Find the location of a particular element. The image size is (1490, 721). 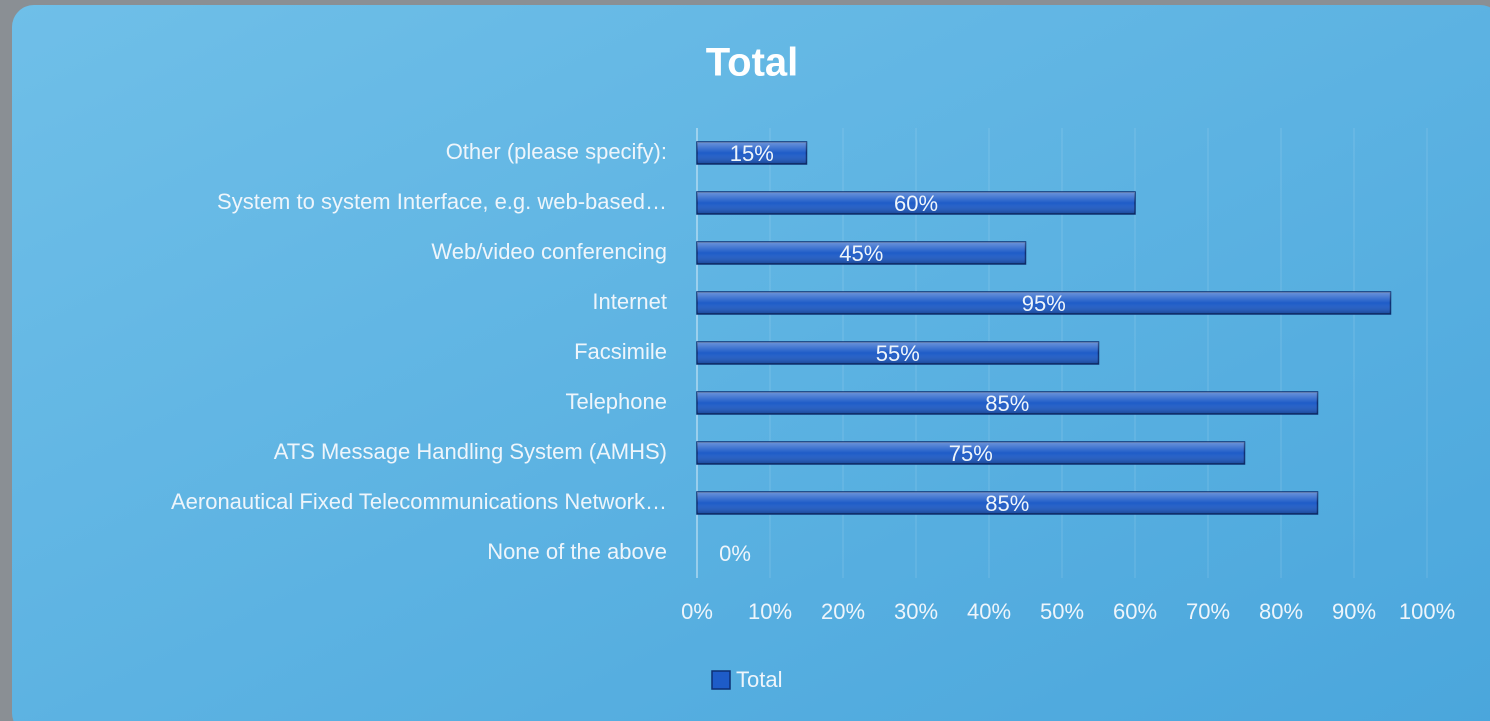

y-tick-label: ATS Message Handling System (AMHS) is located at coordinates (470, 451).